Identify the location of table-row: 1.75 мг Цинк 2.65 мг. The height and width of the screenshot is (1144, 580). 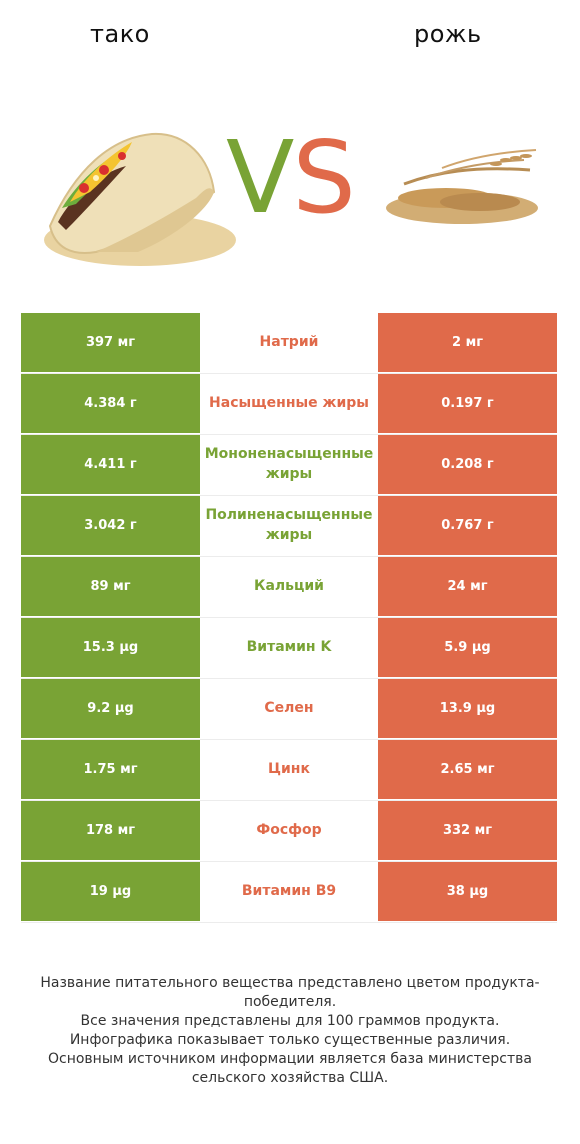
(289, 770).